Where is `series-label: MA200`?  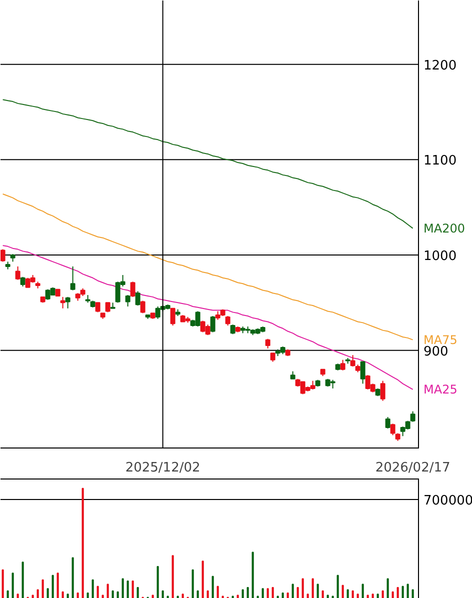
series-label: MA200 is located at coordinates (444, 228).